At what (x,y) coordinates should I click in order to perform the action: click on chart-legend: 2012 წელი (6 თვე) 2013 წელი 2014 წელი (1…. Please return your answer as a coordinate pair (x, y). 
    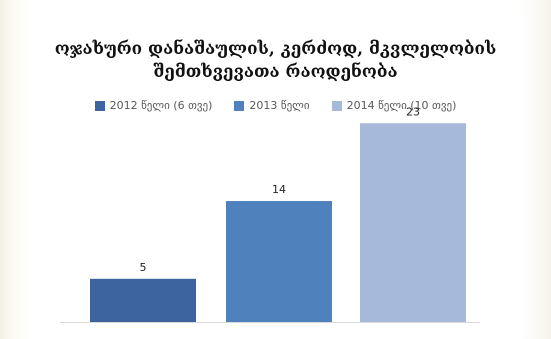
    Looking at the image, I should click on (275, 105).